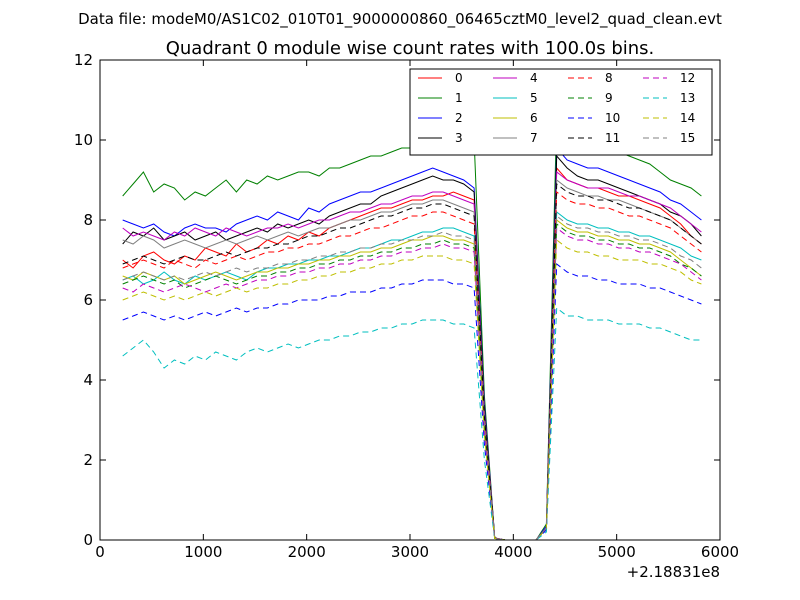  Describe the element at coordinates (459, 118) in the screenshot. I see `legend-label-2: 2` at that location.